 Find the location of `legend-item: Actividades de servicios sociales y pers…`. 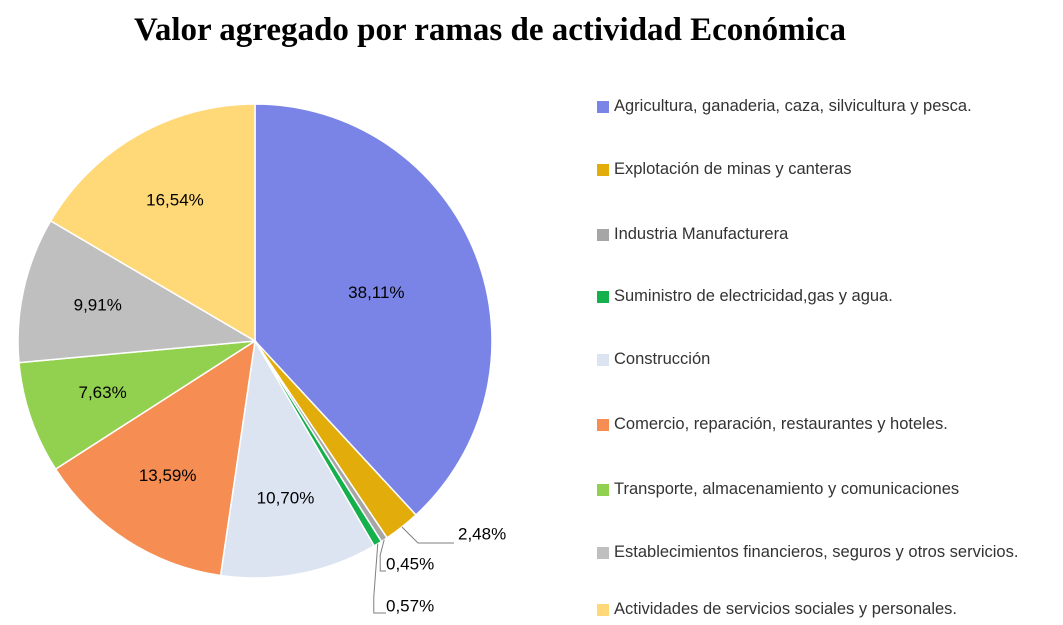

legend-item: Actividades de servicios sociales y pers… is located at coordinates (828, 609).